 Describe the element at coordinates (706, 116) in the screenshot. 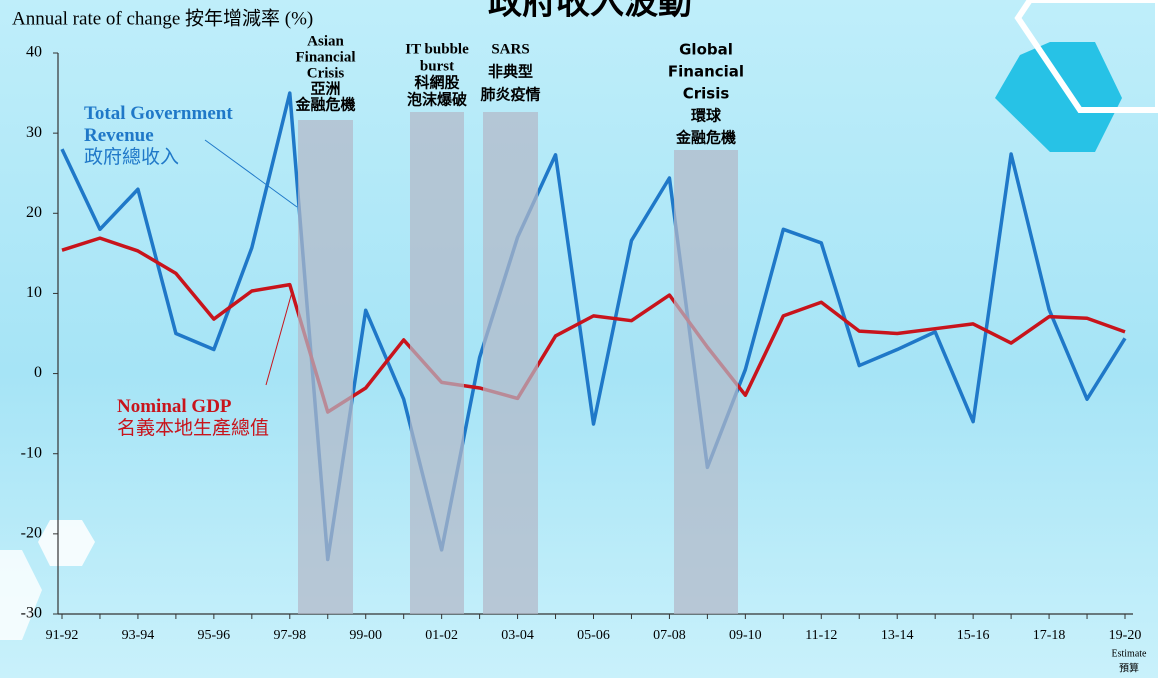

I see `crisis-label: 環球` at that location.